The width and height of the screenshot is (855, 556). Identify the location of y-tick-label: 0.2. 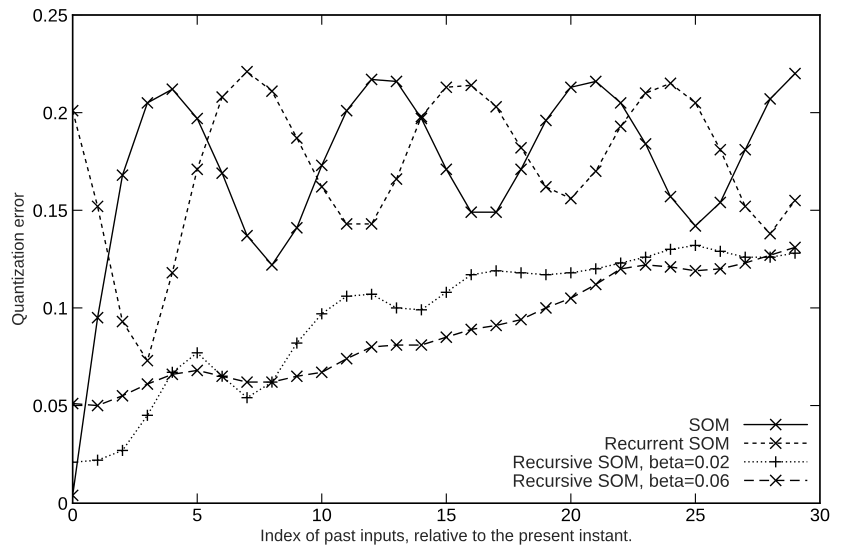
(55, 113).